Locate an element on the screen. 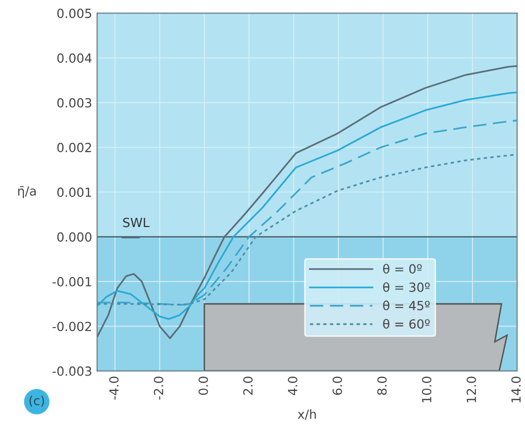 This screenshot has height=439, width=525. x-tick-label: 10.0 is located at coordinates (427, 389).